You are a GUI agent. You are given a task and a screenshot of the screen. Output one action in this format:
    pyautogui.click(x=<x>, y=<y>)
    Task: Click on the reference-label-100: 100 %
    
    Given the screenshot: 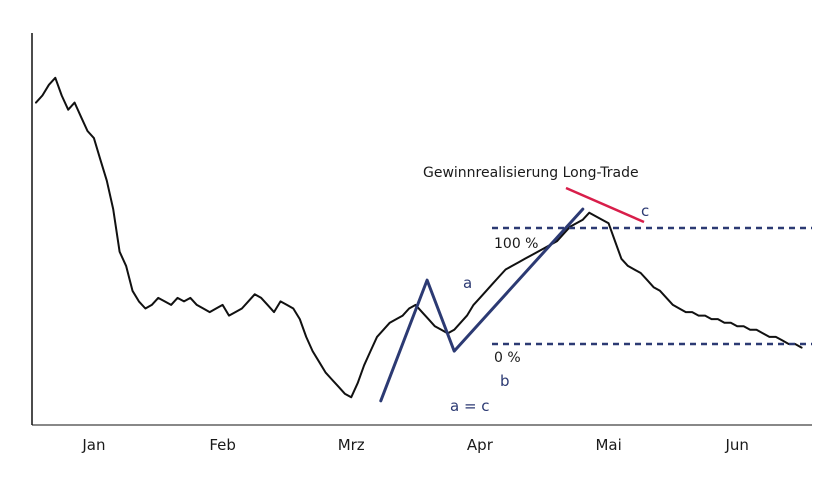 What is the action you would take?
    pyautogui.click(x=516, y=244)
    